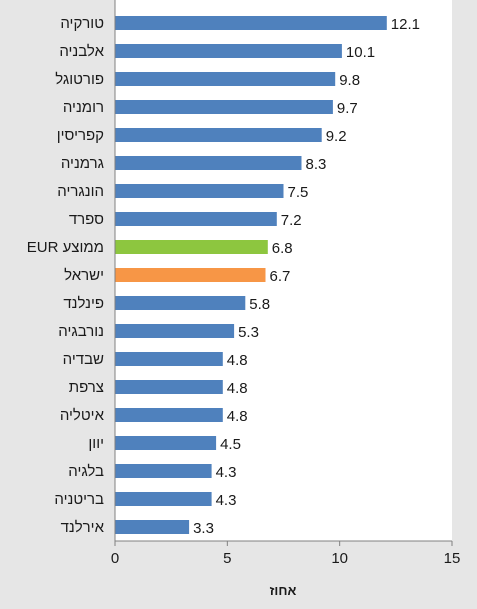 The width and height of the screenshot is (477, 609). What do you see at coordinates (298, 192) in the screenshot?
I see `value-label: 7.5` at bounding box center [298, 192].